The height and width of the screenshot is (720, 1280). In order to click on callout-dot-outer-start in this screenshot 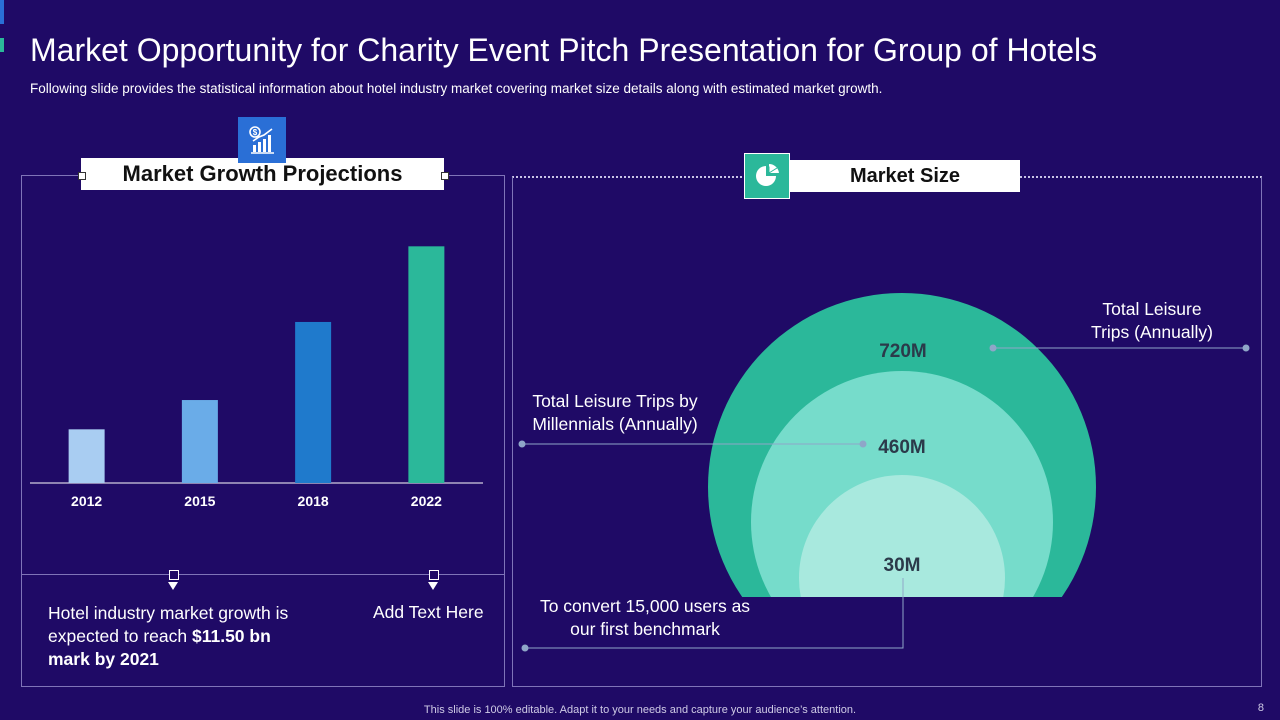, I will do `click(993, 348)`.